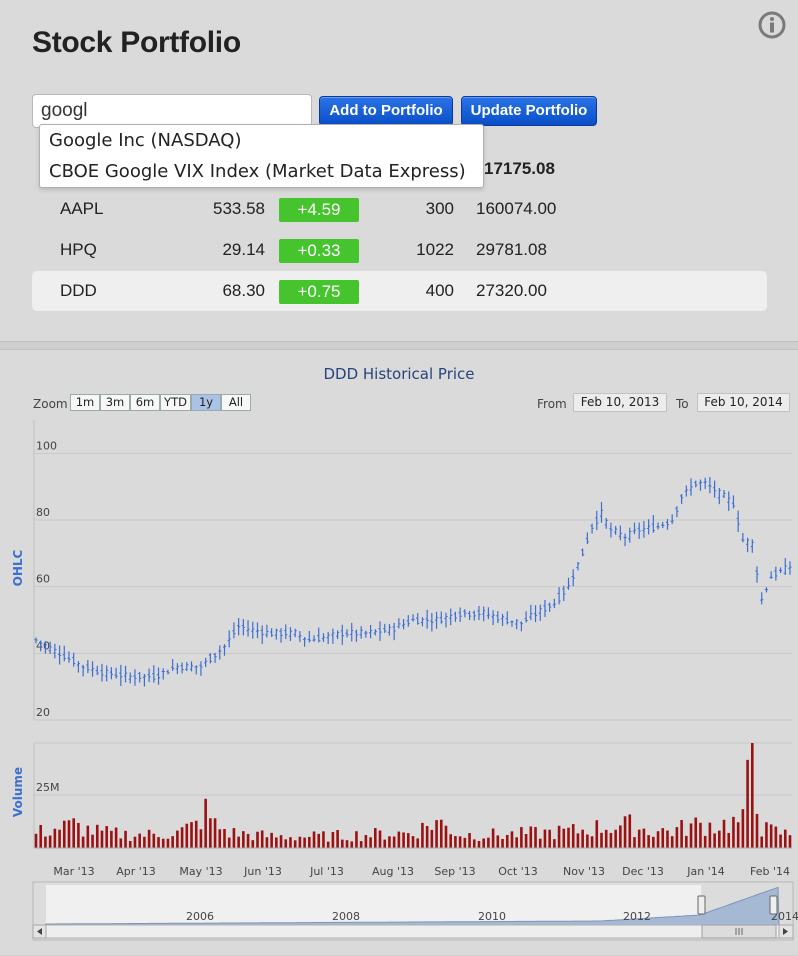 The image size is (798, 956). I want to click on volume-tick-label: 25M, so click(48, 787).